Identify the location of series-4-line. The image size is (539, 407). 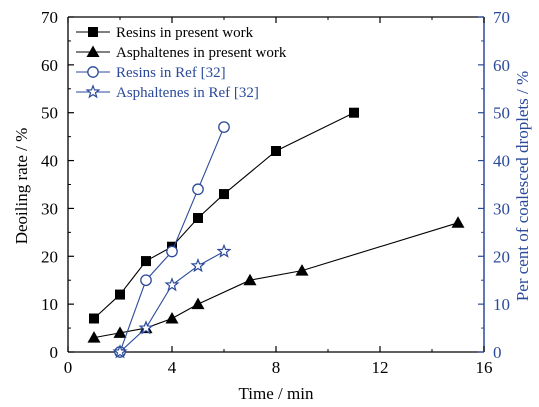
(172, 302).